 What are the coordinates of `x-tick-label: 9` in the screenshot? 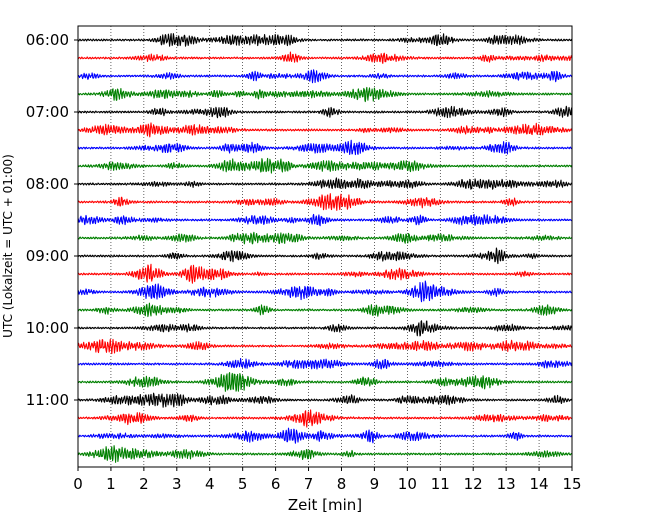 It's located at (375, 484).